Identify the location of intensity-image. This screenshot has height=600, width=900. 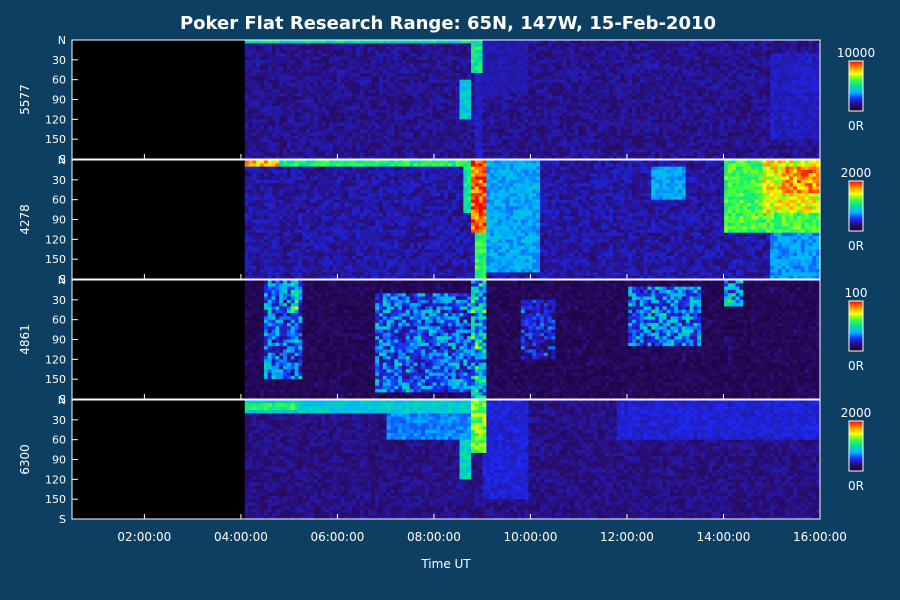
(533, 100).